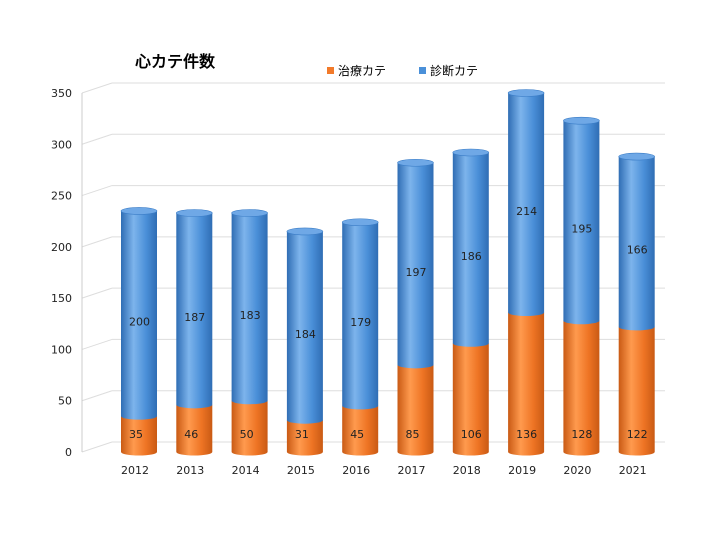 This screenshot has width=719, height=544. Describe the element at coordinates (454, 70) in the screenshot. I see `legend-label: 診断カテ` at that location.